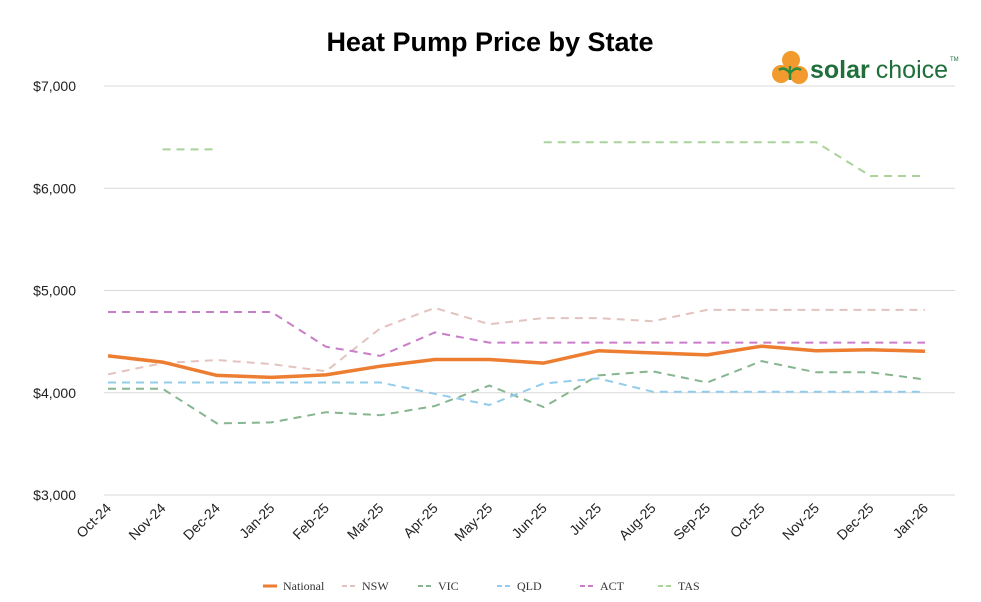 The image size is (981, 602). I want to click on y-tick-label: $3,000, so click(54, 495).